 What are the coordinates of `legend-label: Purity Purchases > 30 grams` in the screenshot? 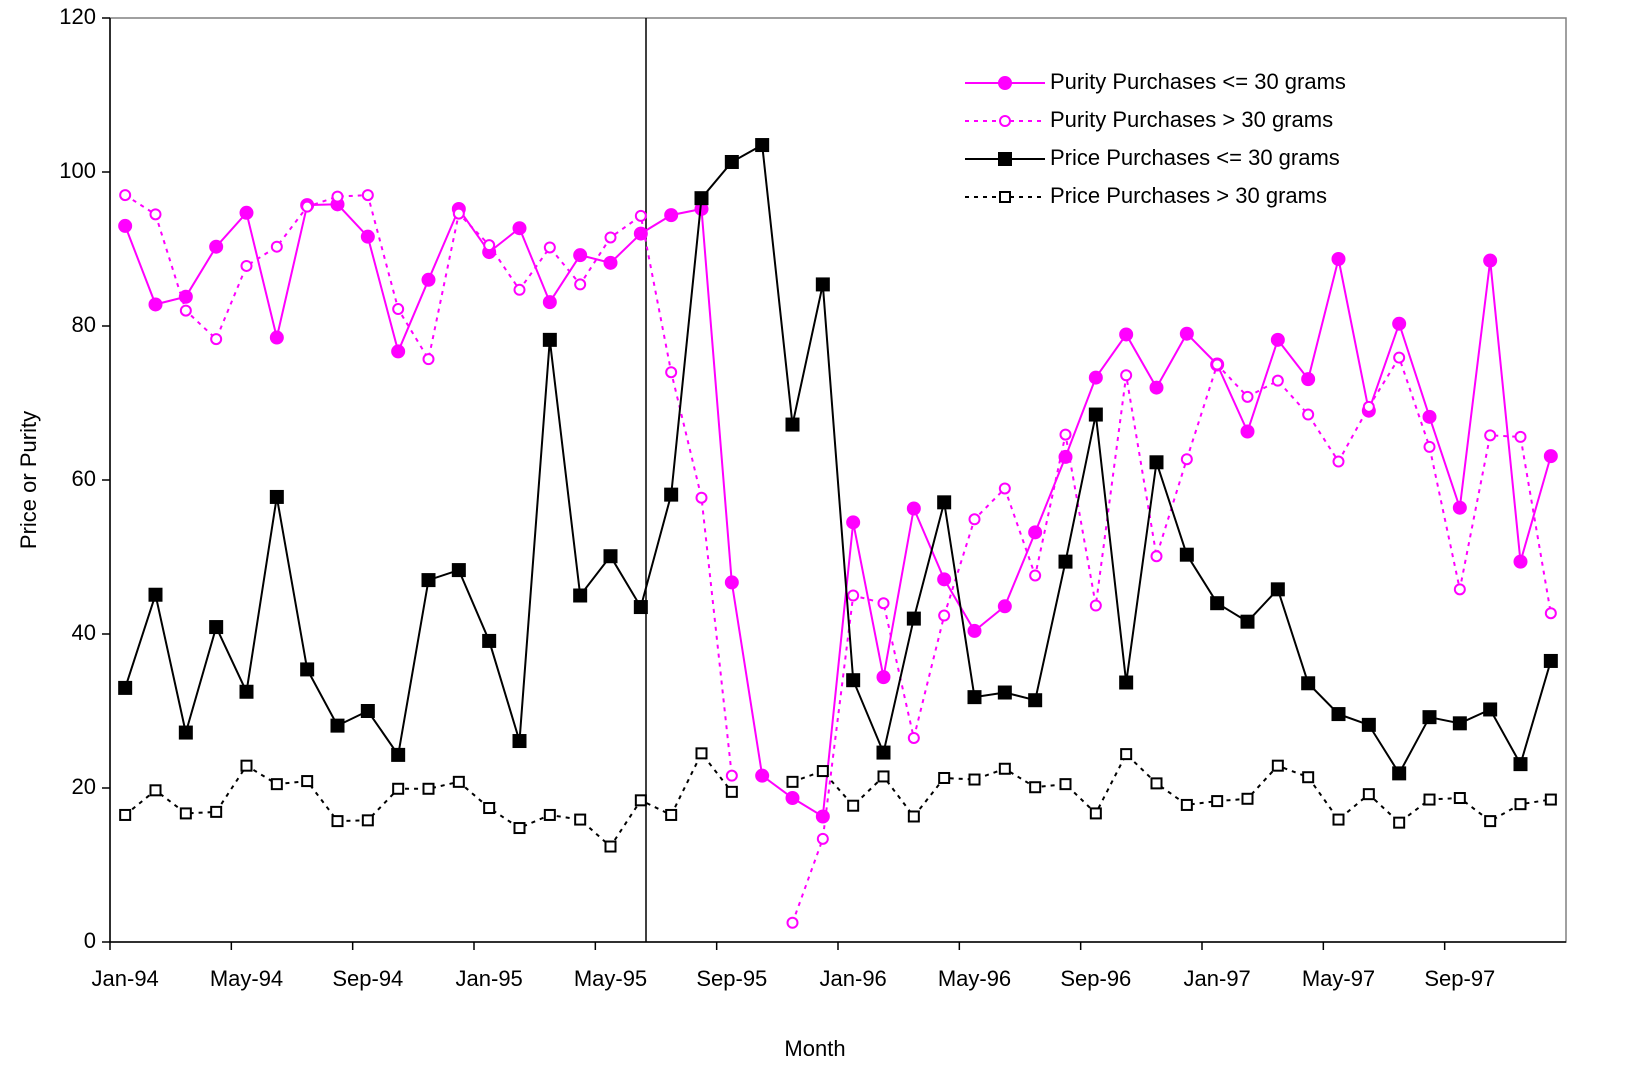 It's located at (1191, 119).